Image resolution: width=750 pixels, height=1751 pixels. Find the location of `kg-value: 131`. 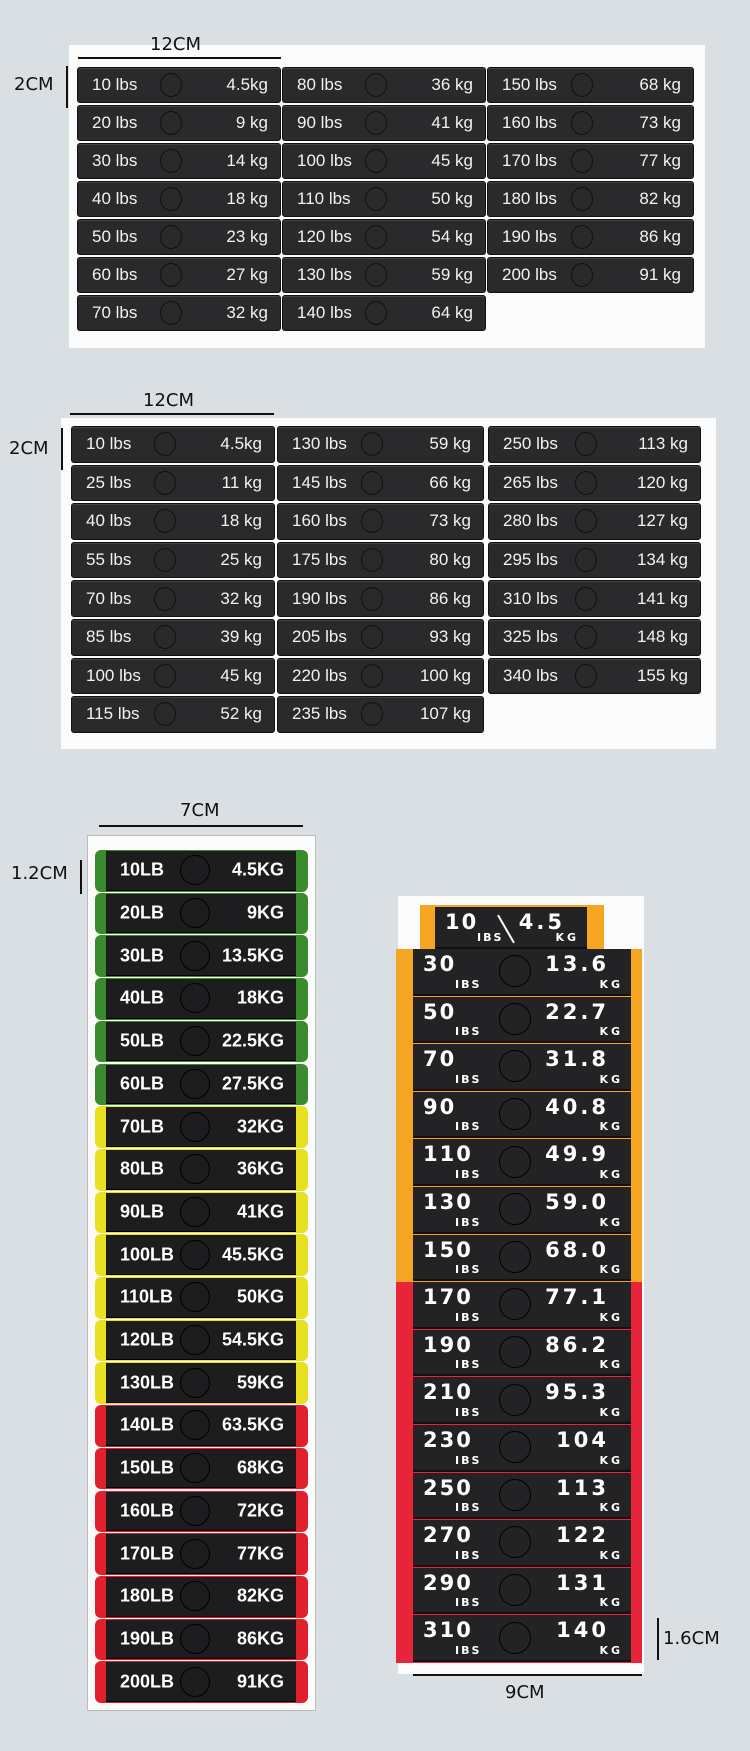

kg-value: 131 is located at coordinates (582, 1582).